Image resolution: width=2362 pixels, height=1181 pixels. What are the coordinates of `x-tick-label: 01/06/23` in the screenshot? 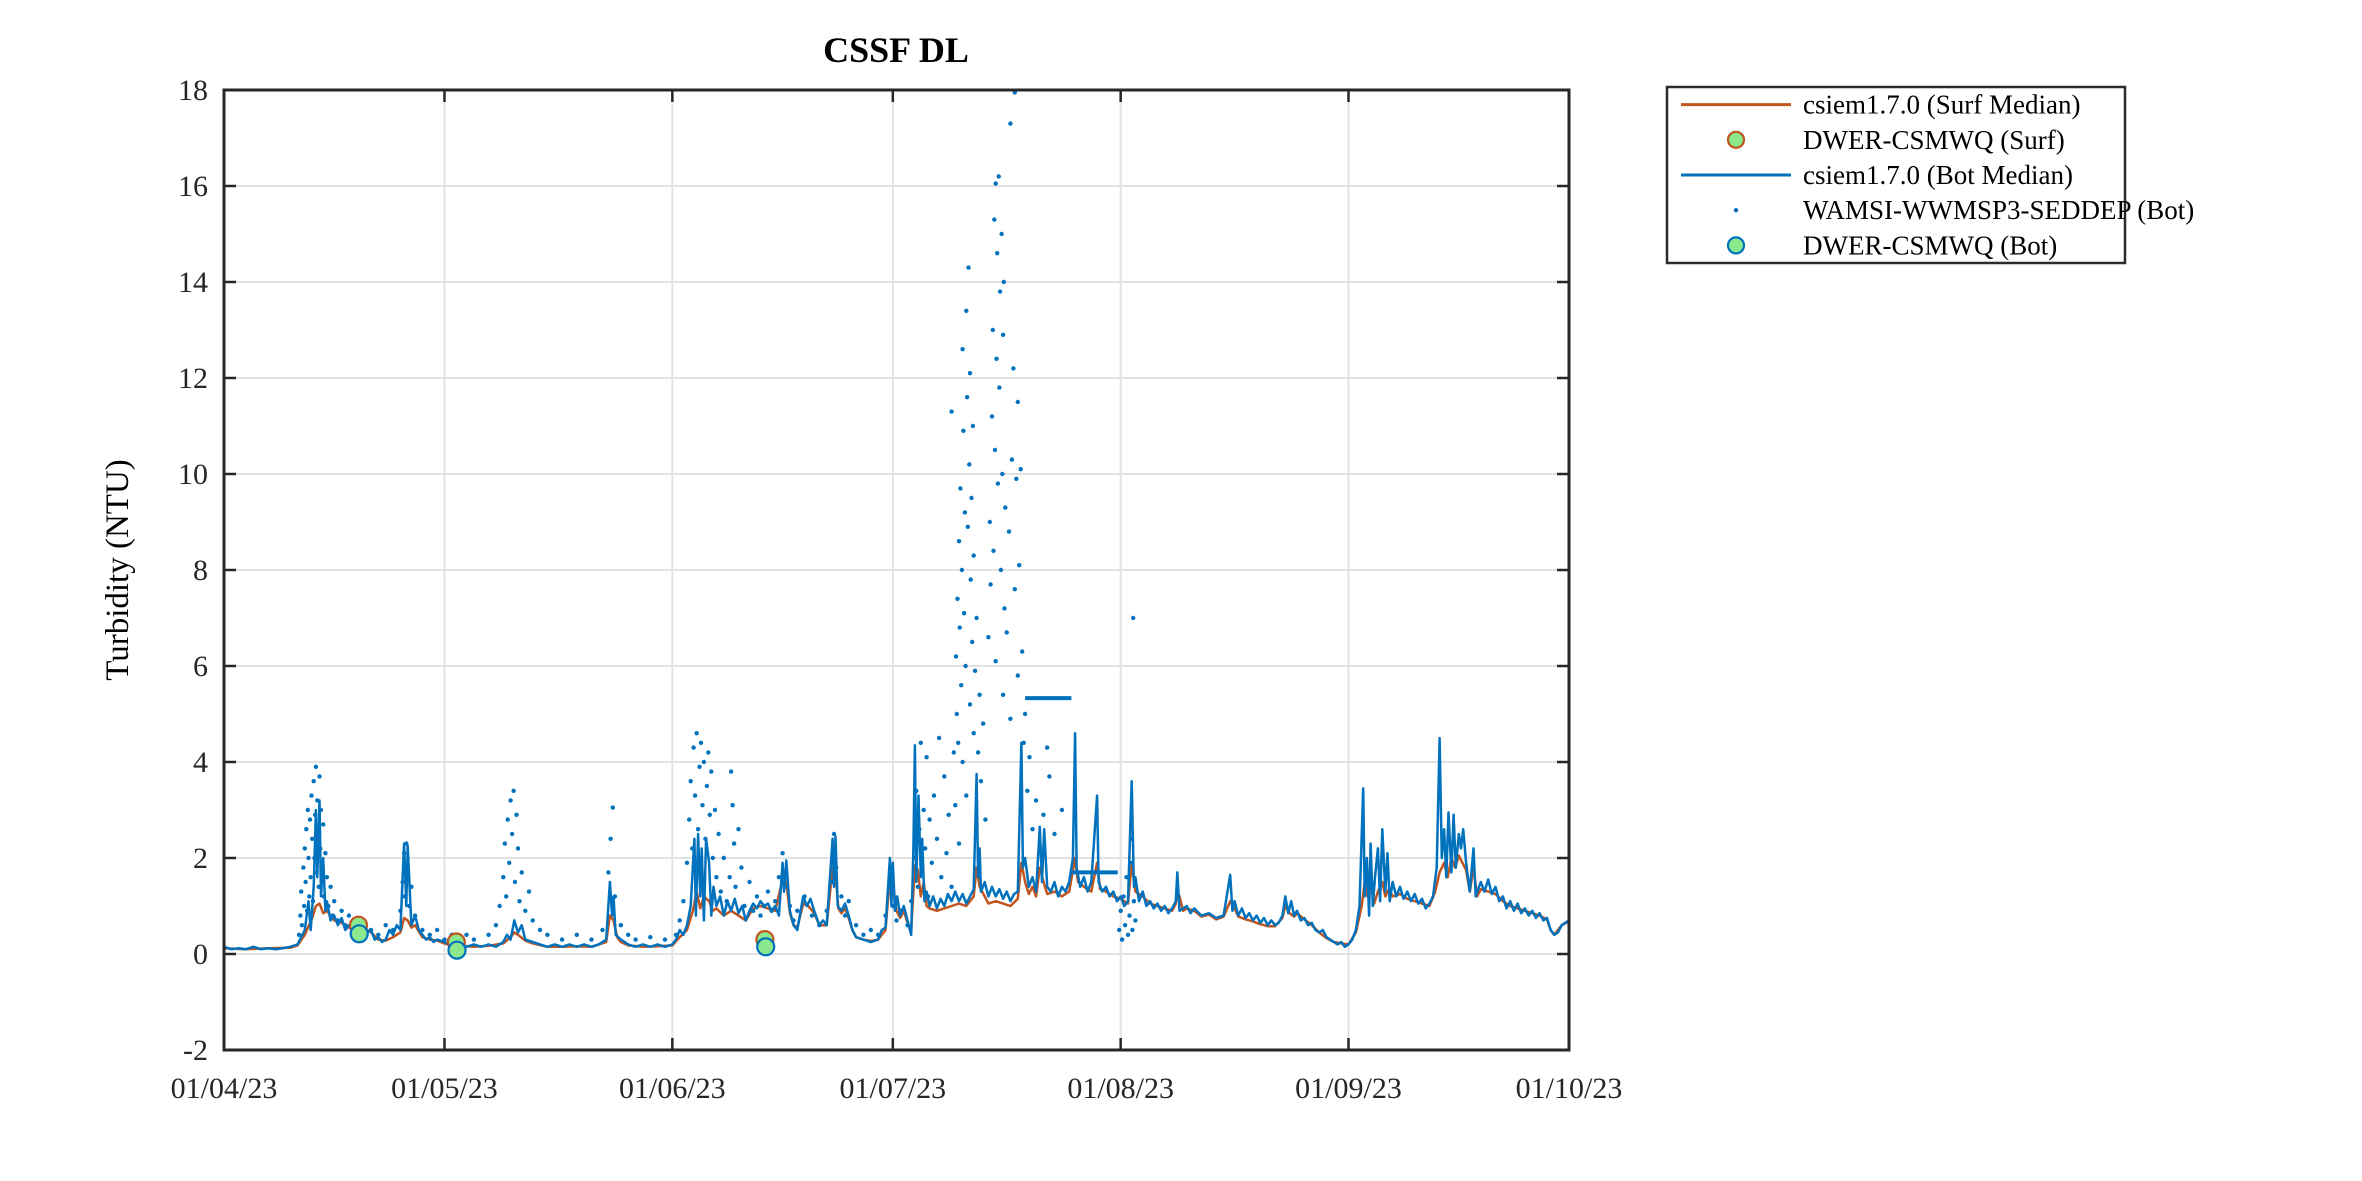 It's located at (672, 1088).